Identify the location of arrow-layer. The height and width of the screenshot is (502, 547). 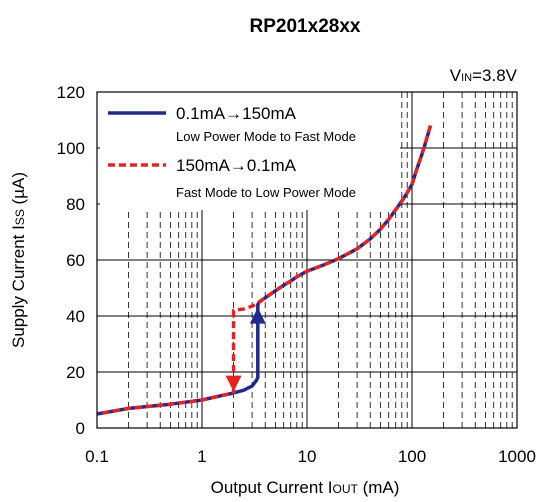
(245, 349).